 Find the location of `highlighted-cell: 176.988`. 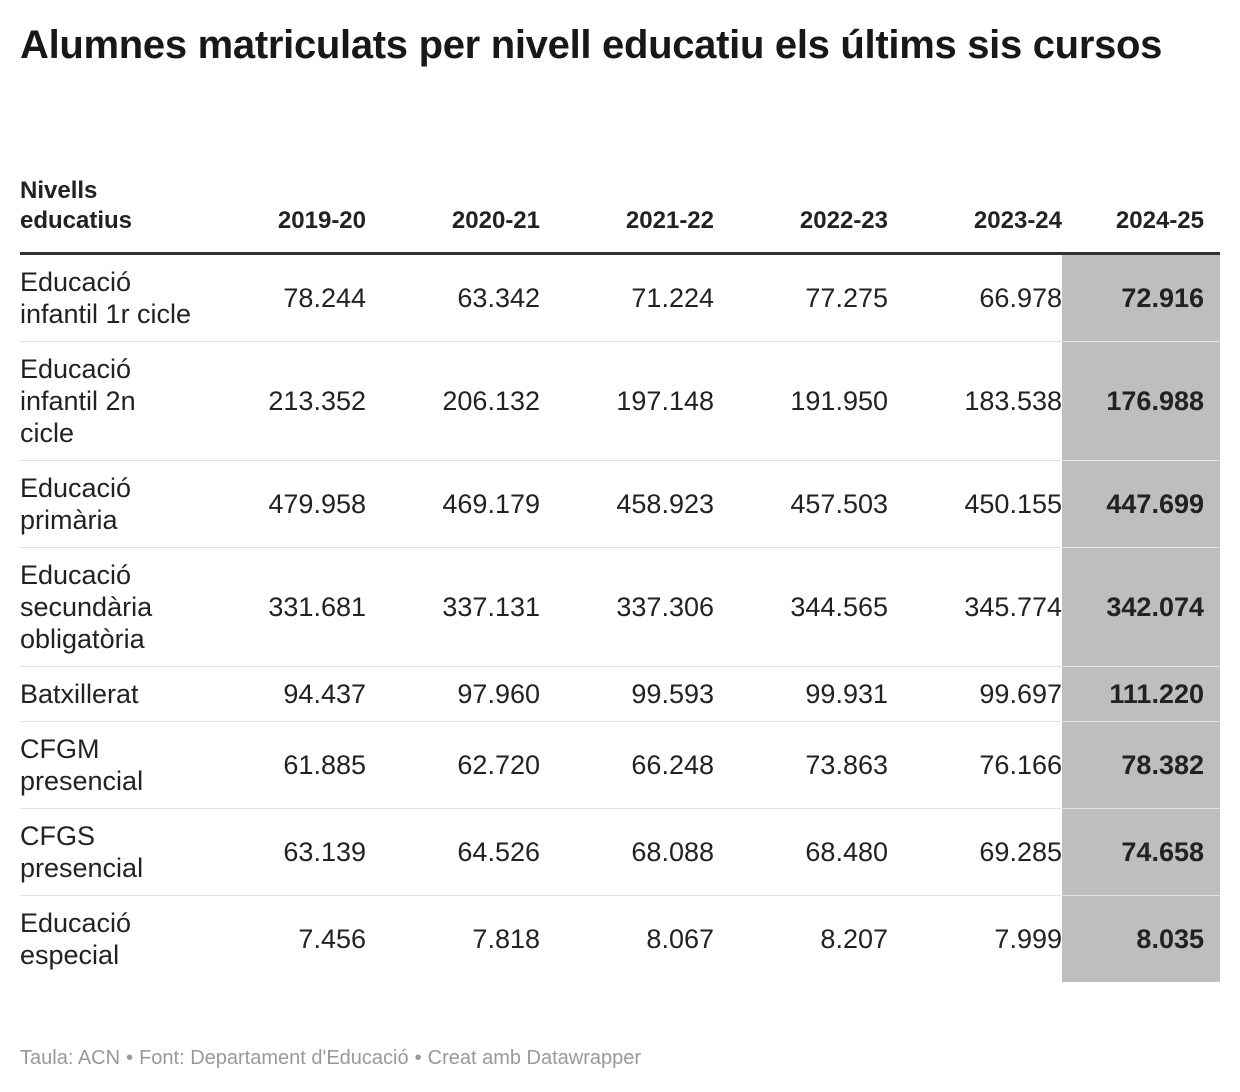

highlighted-cell: 176.988 is located at coordinates (1141, 401).